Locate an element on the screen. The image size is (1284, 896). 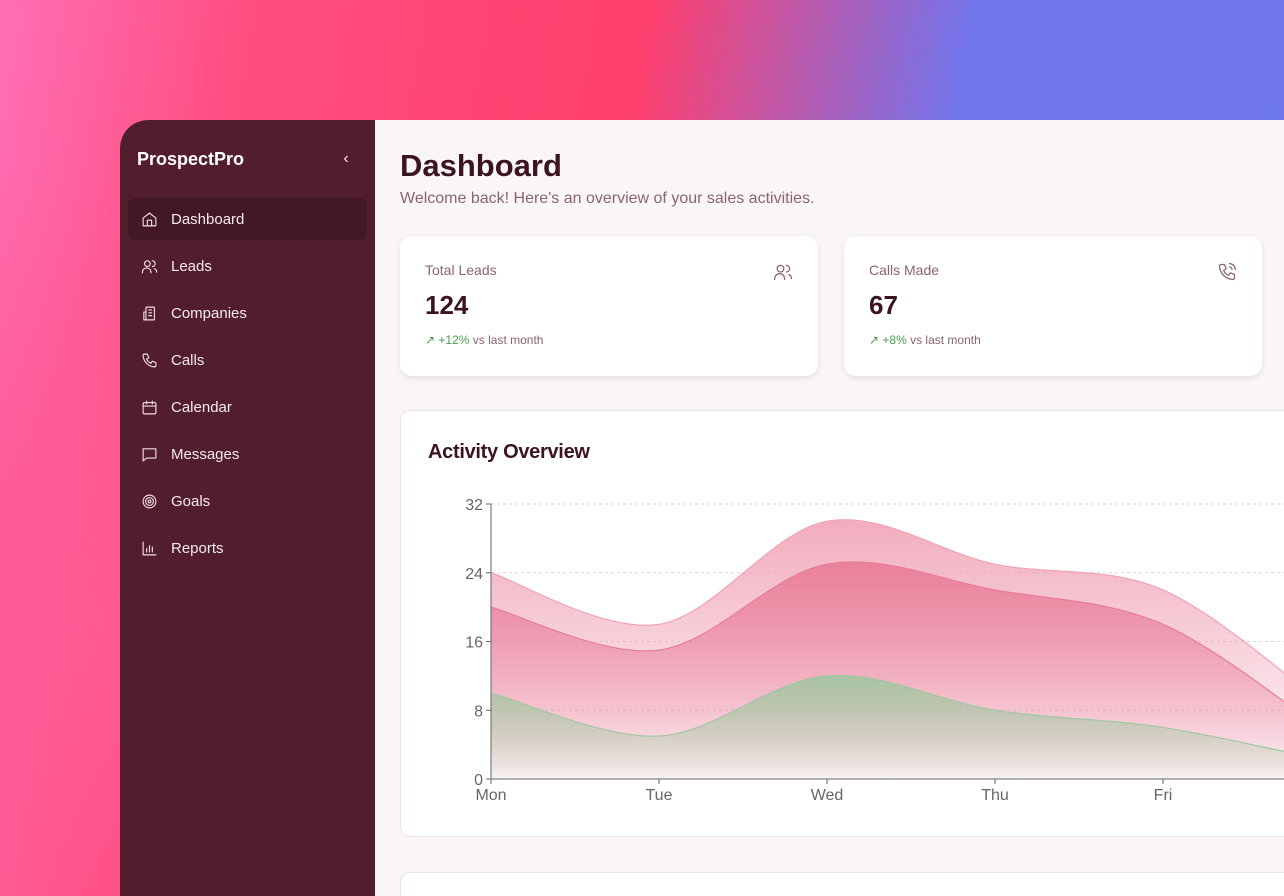
phone-call-icon is located at coordinates (1227, 272).